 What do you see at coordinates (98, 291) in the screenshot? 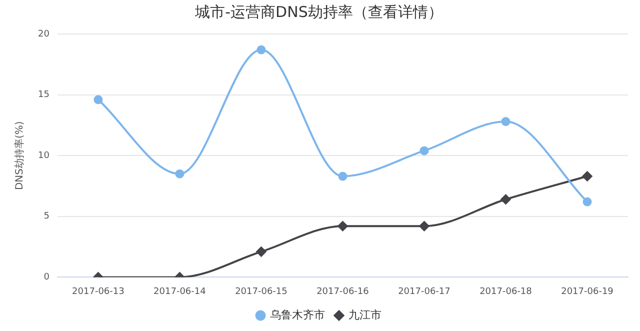
I see `x-tick-label: 2017-06-13` at bounding box center [98, 291].